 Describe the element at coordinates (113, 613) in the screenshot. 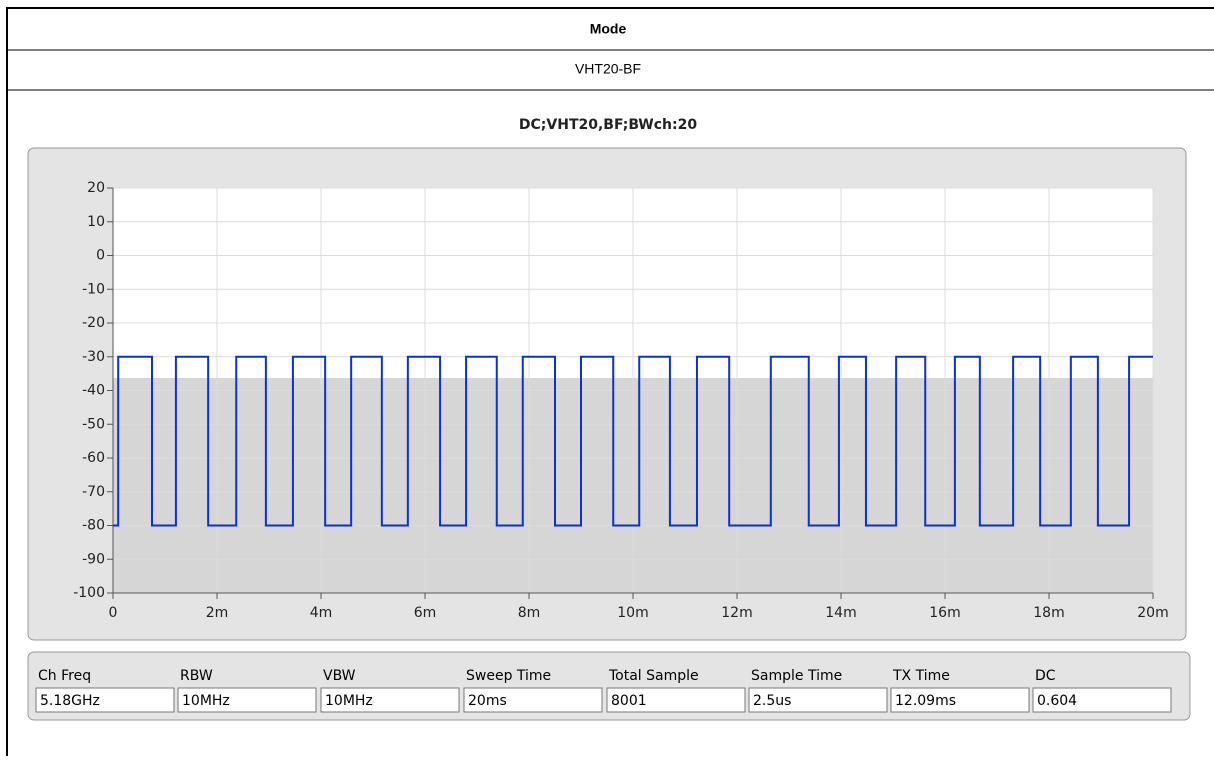

I see `x-tick-label: 0` at that location.